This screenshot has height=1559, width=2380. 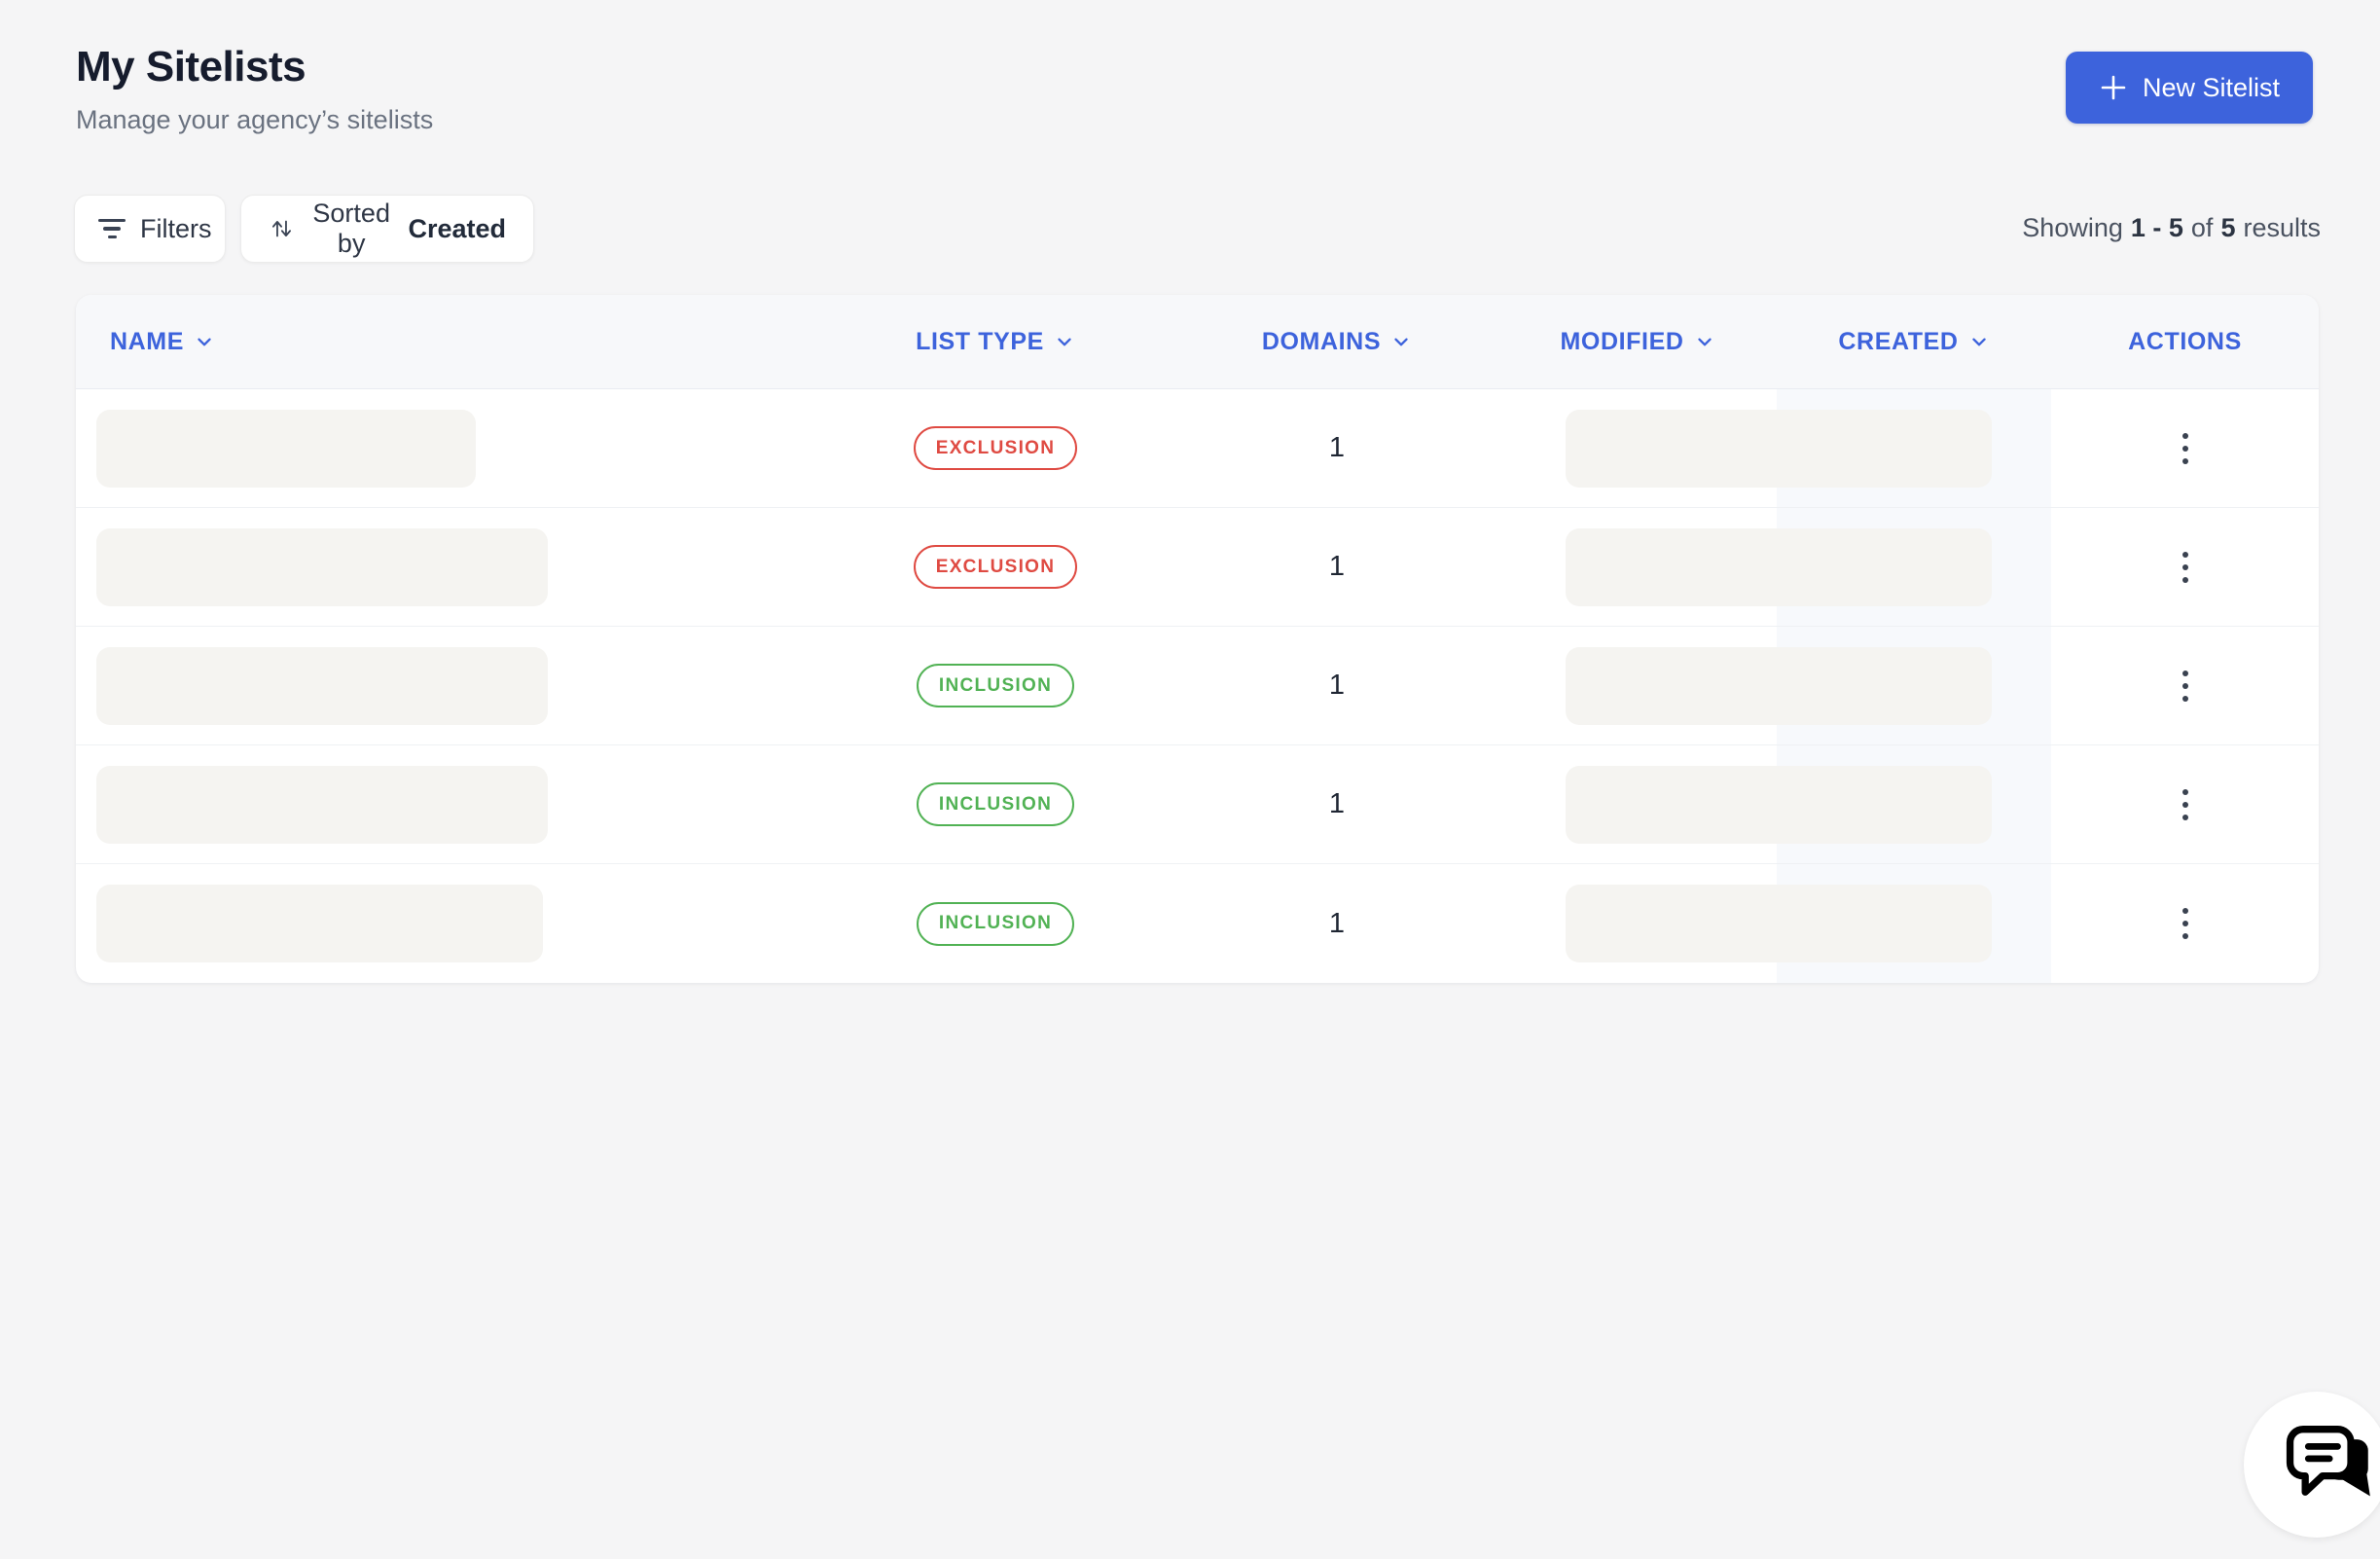 I want to click on results-suffix: results, so click(x=2282, y=228).